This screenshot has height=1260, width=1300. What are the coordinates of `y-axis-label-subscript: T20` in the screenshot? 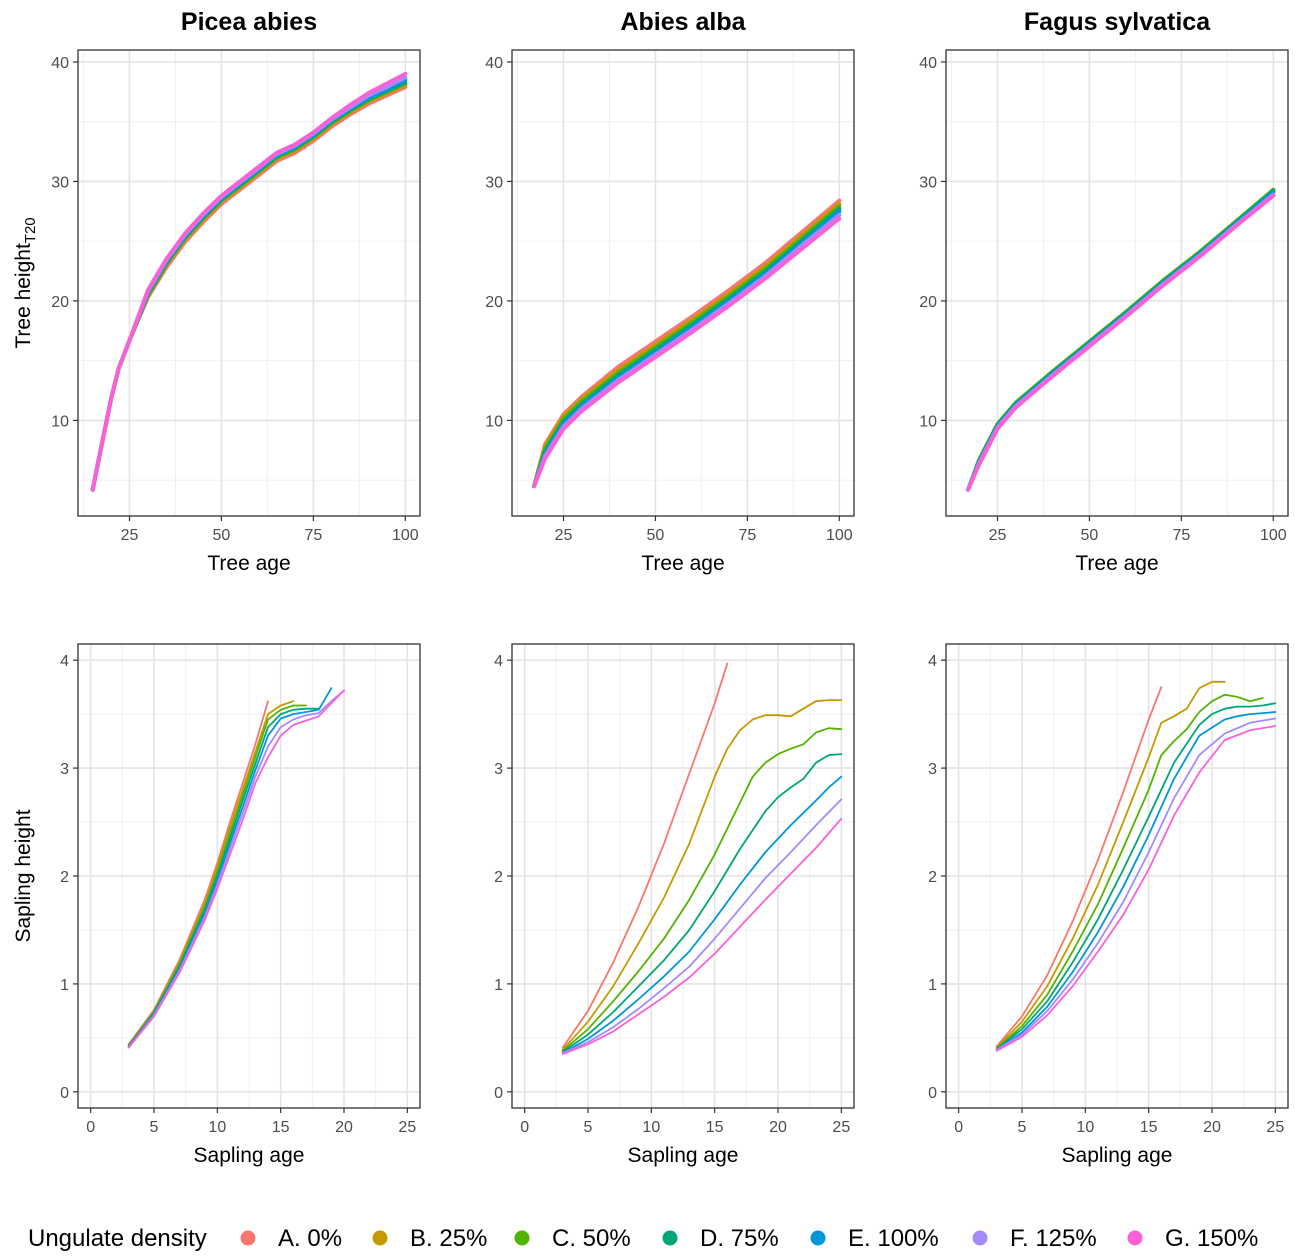 It's located at (30, 230).